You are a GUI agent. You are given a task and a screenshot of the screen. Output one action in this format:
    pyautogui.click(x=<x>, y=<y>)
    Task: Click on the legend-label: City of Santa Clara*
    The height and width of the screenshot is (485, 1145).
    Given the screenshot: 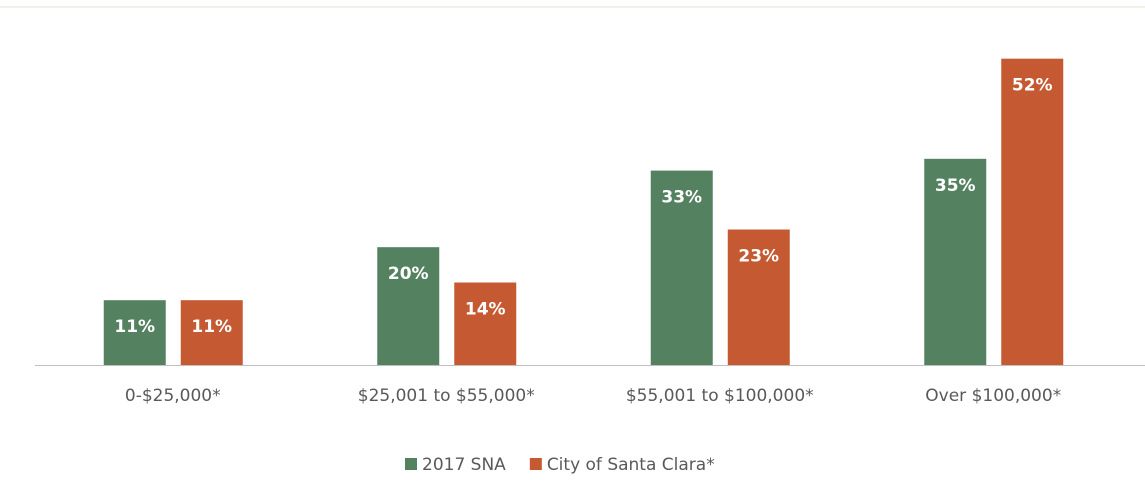 What is the action you would take?
    pyautogui.click(x=631, y=465)
    